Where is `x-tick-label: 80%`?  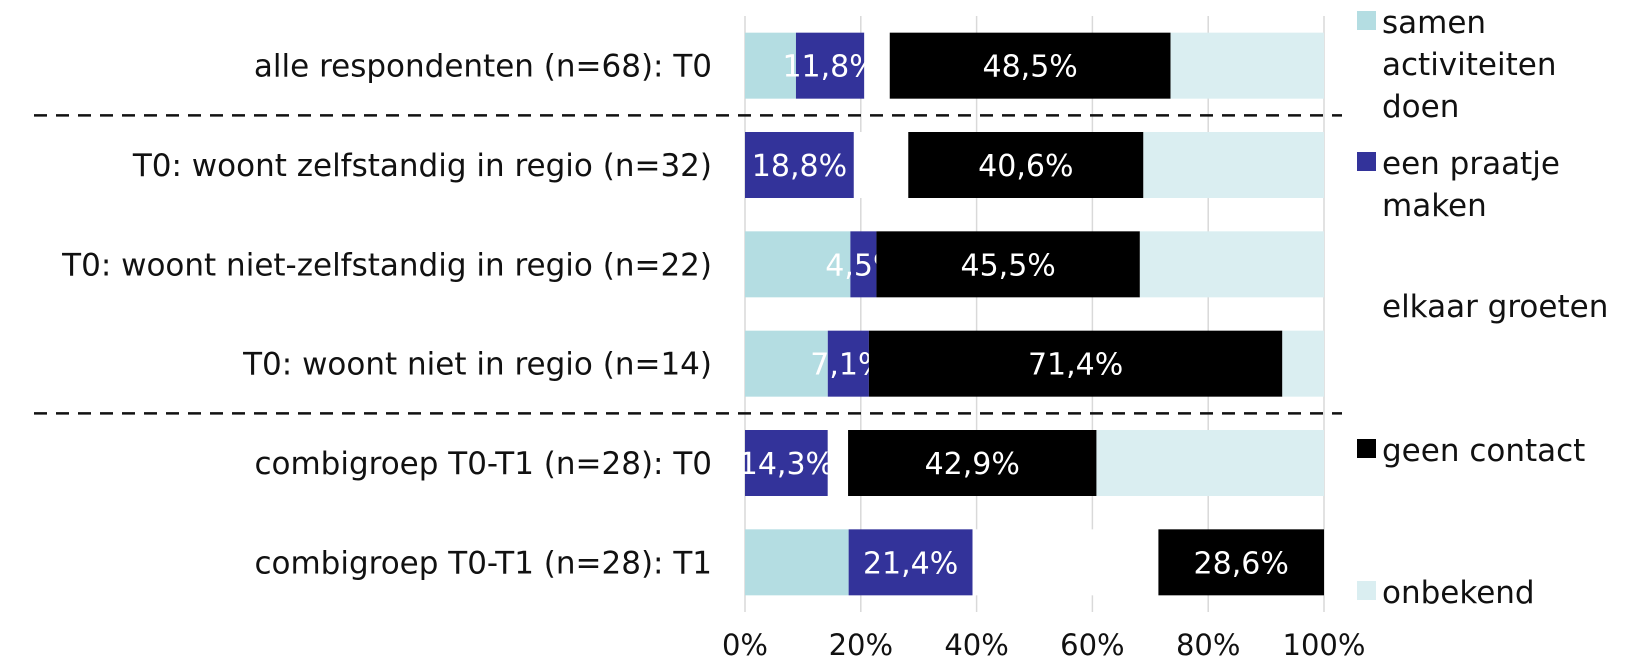
x-tick-label: 80% is located at coordinates (1208, 645).